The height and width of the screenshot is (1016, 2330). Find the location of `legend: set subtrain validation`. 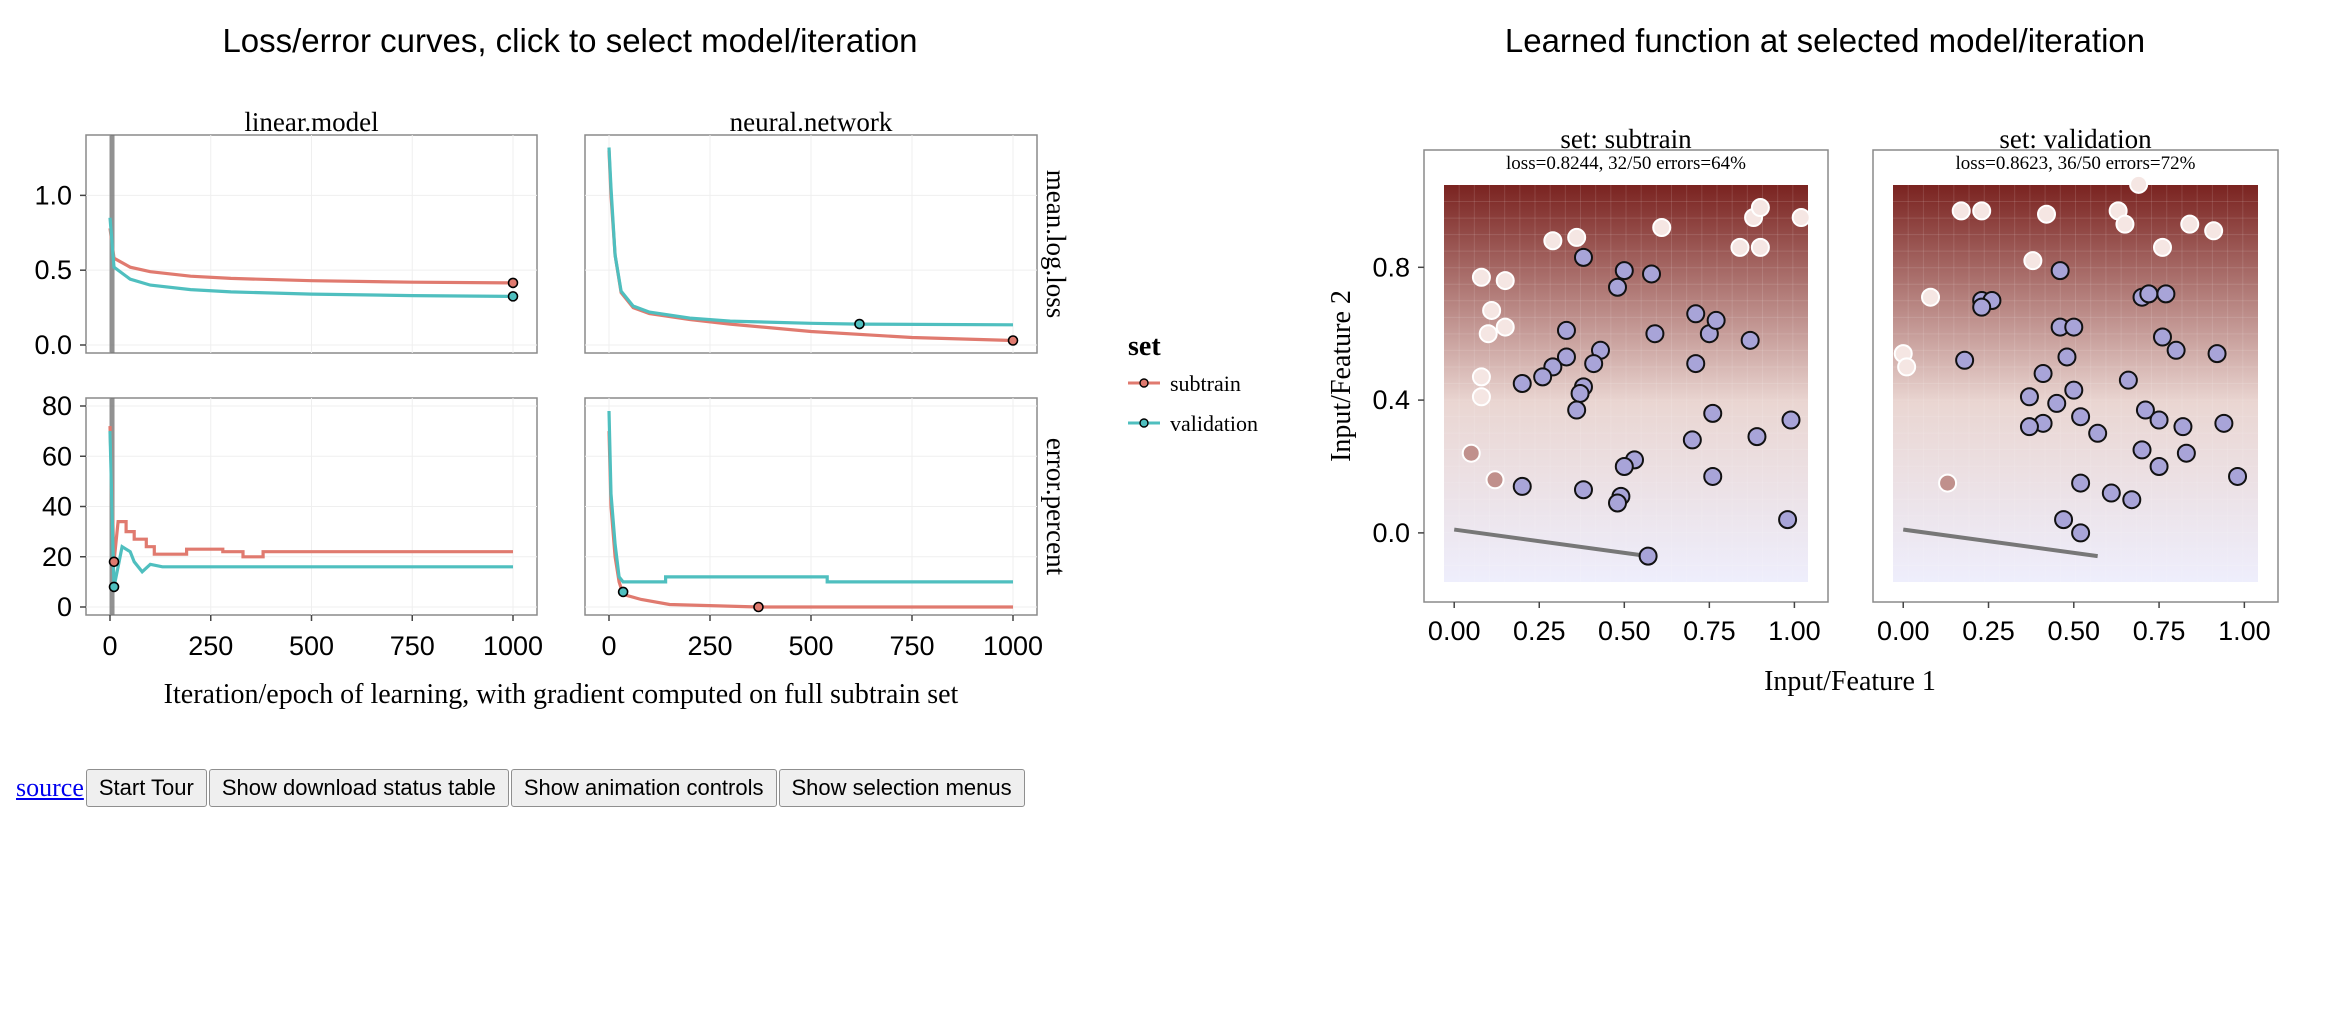

legend: set subtrain validation is located at coordinates (1193, 383).